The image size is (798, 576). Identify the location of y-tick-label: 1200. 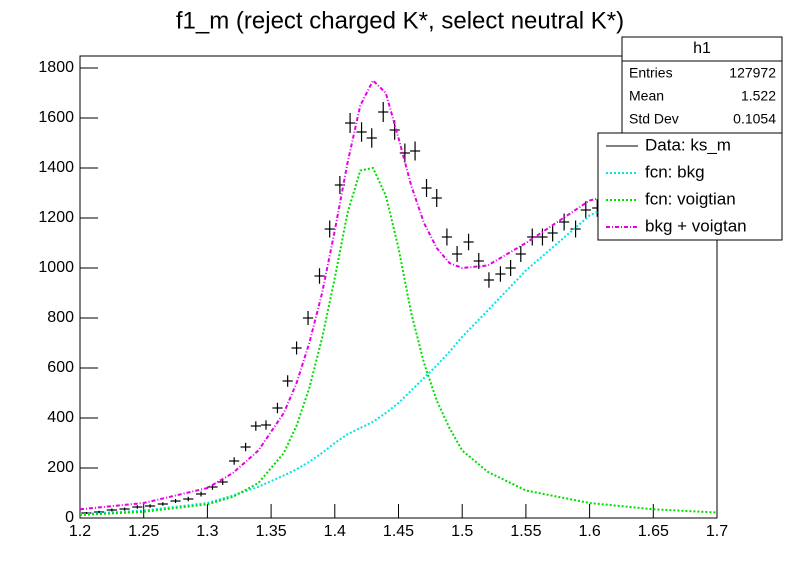
(56, 217).